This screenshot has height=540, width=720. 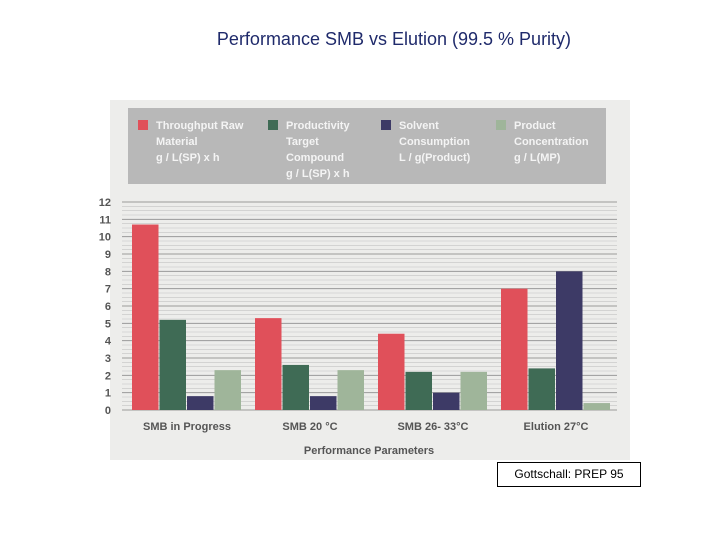 I want to click on x-tick-label: SMB 20 °C, so click(x=309, y=427).